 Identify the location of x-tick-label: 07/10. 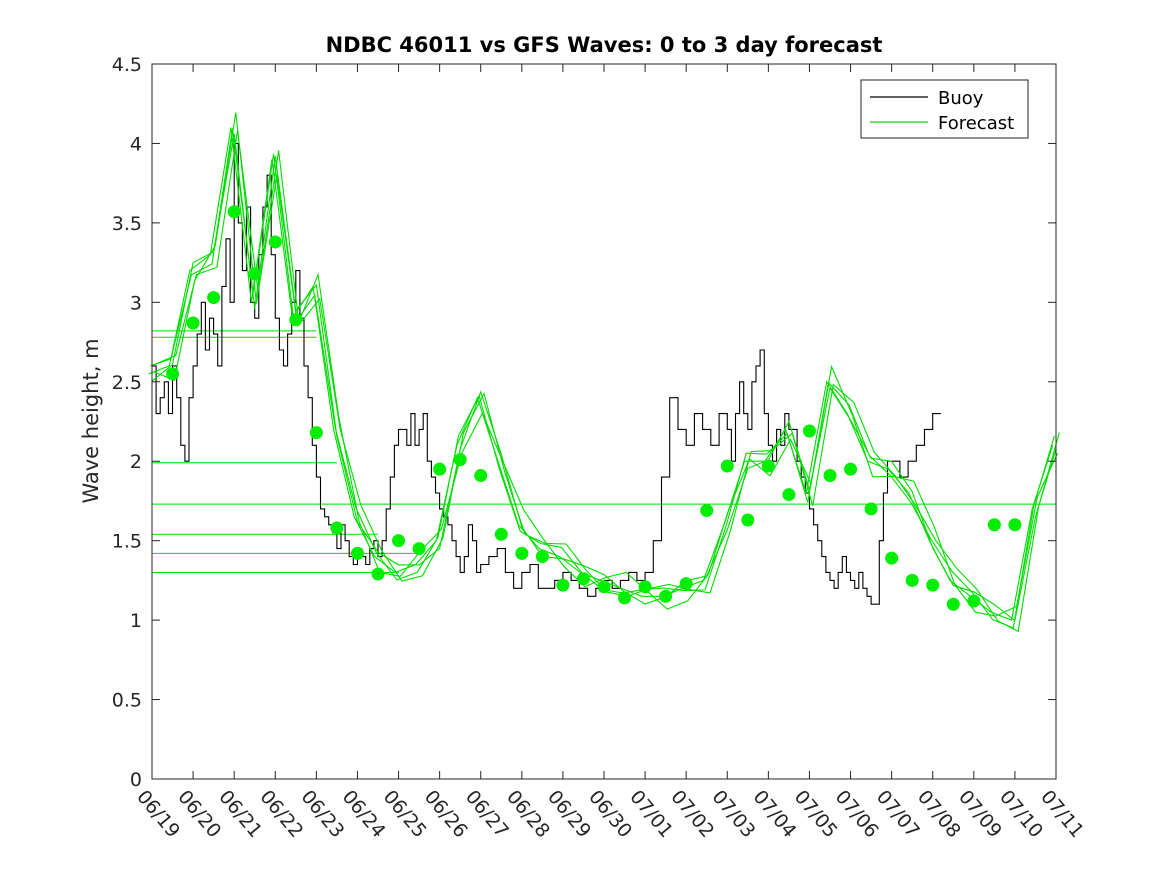
(1021, 814).